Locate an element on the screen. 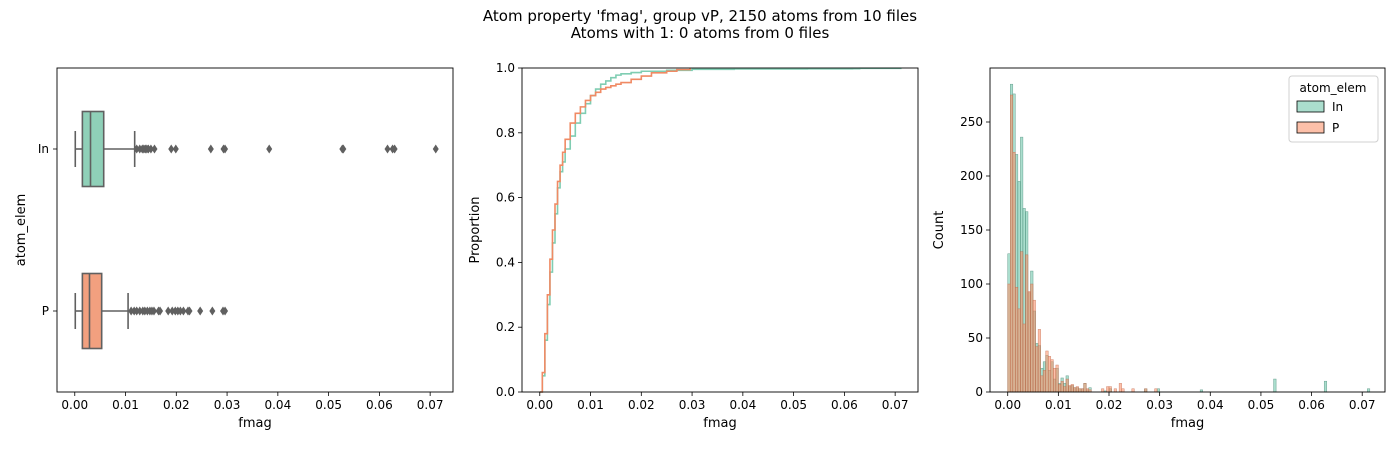  y-tick-label: 0.2 is located at coordinates (505, 327).